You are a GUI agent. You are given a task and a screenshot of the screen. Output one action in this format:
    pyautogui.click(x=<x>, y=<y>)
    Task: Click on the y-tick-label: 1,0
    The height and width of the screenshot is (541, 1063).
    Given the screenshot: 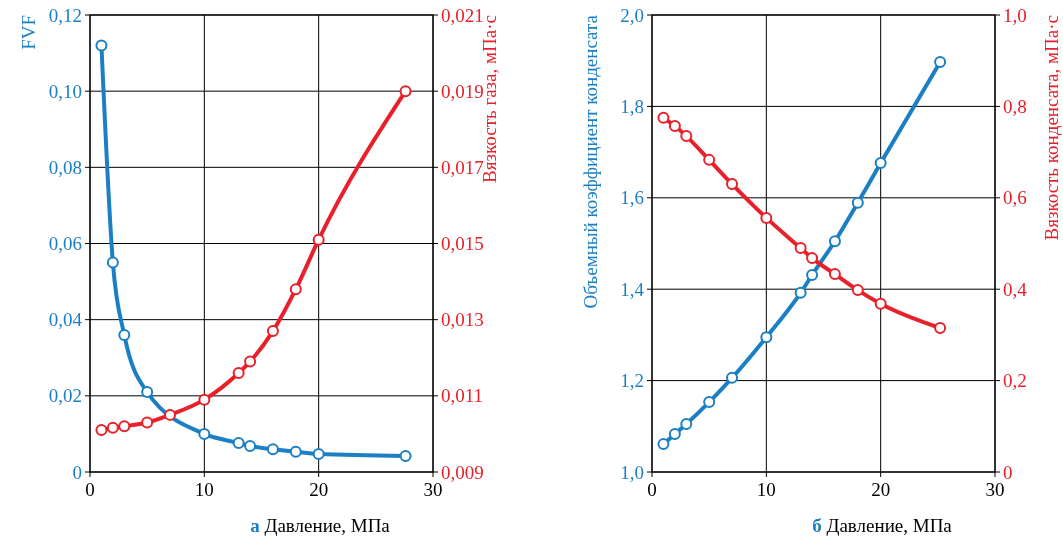 What is the action you would take?
    pyautogui.click(x=632, y=472)
    